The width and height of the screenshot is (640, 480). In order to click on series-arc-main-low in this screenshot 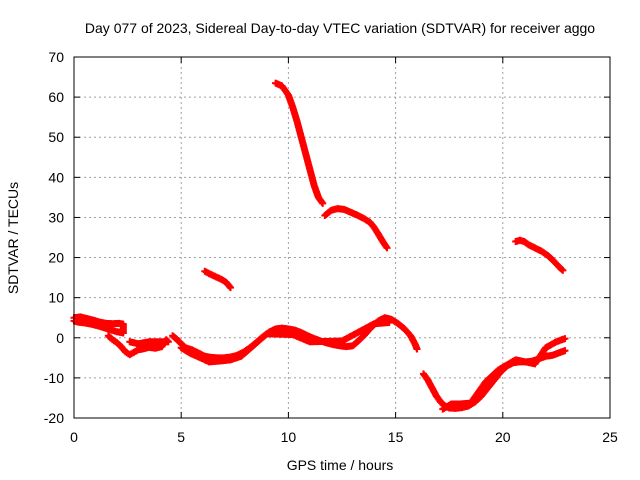, I will do `click(295, 340)`.